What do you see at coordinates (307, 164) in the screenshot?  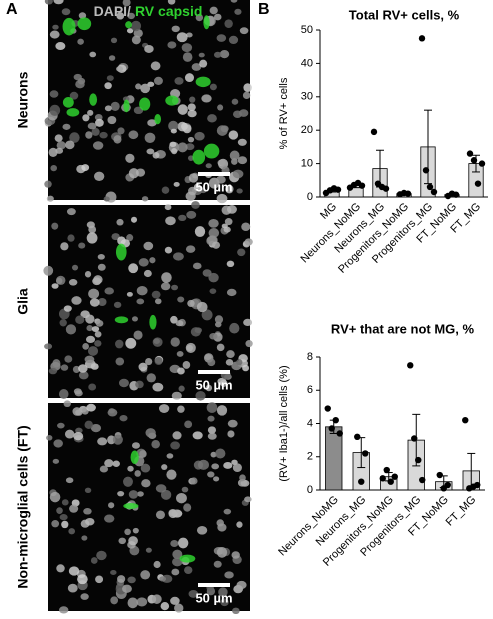 I see `y-tick-label: 10` at bounding box center [307, 164].